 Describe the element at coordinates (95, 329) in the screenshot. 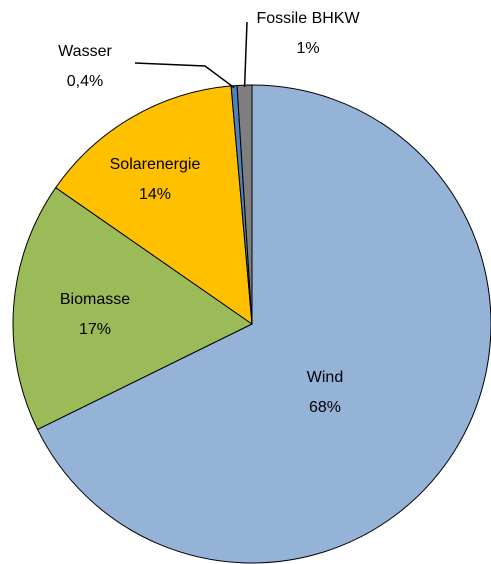

I see `slice-value-label: 17%` at that location.